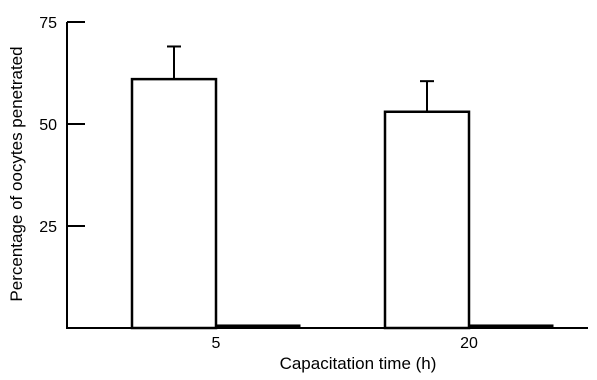 Image resolution: width=597 pixels, height=380 pixels. I want to click on x-tick-label: 5, so click(216, 343).